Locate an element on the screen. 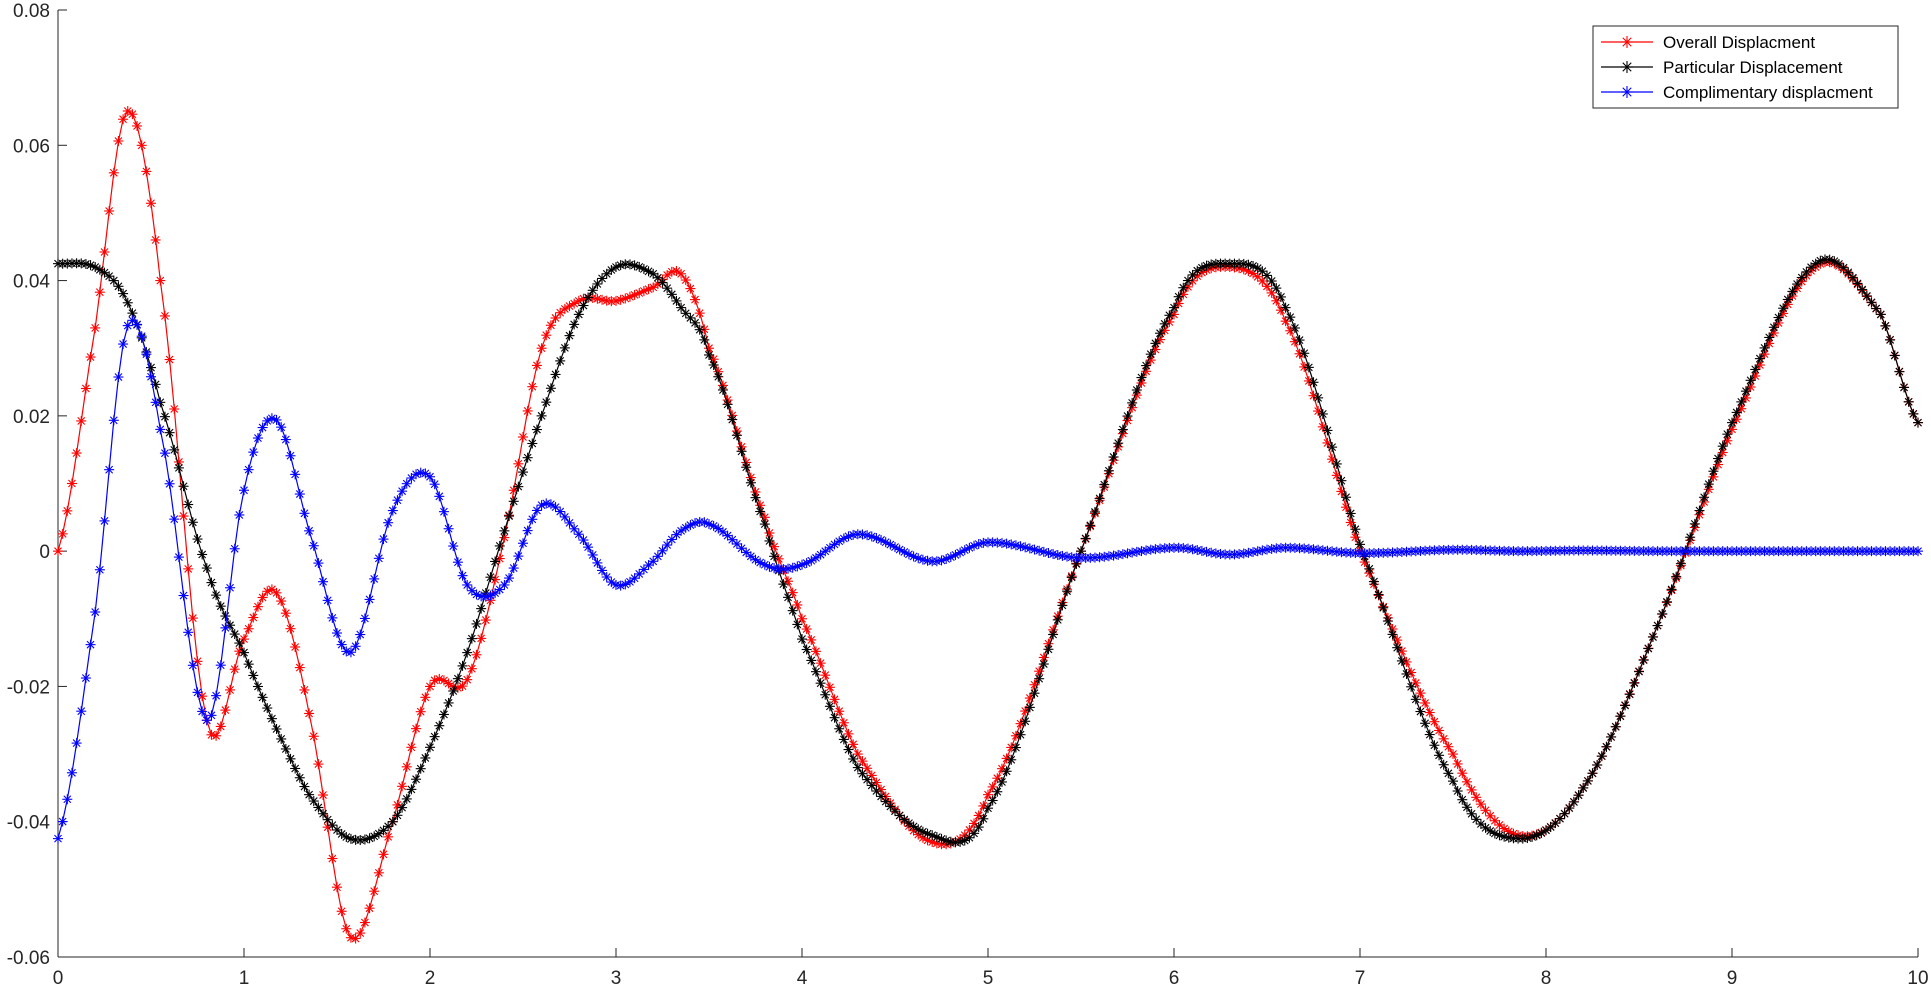 The width and height of the screenshot is (1931, 995). y-tick-label: 0.08 is located at coordinates (31, 11).